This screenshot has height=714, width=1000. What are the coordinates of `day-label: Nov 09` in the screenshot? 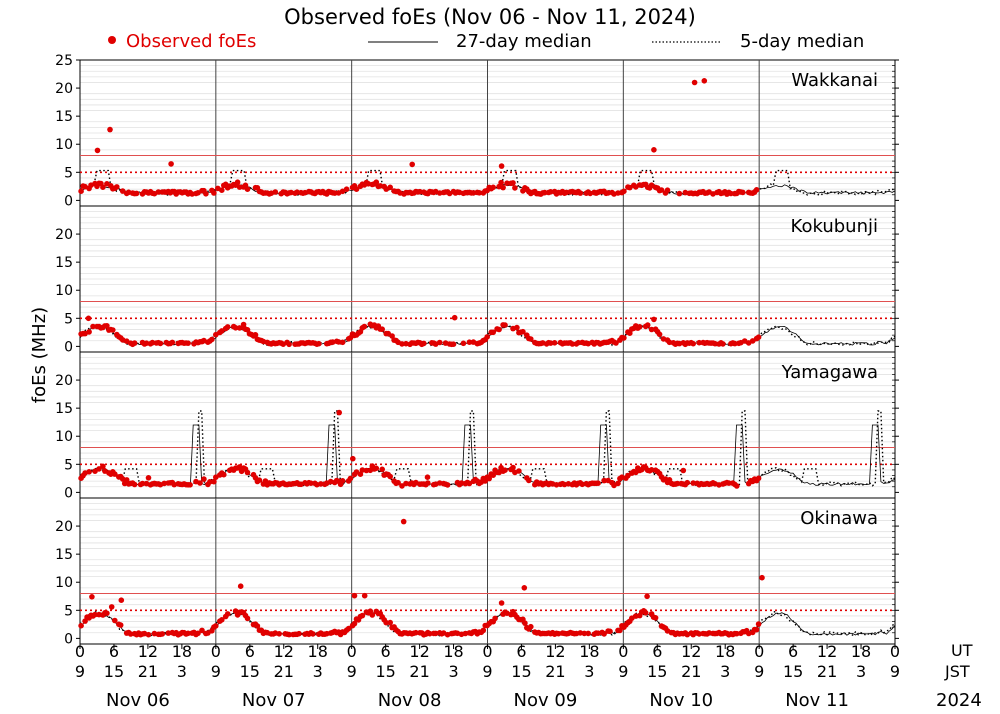 It's located at (546, 700).